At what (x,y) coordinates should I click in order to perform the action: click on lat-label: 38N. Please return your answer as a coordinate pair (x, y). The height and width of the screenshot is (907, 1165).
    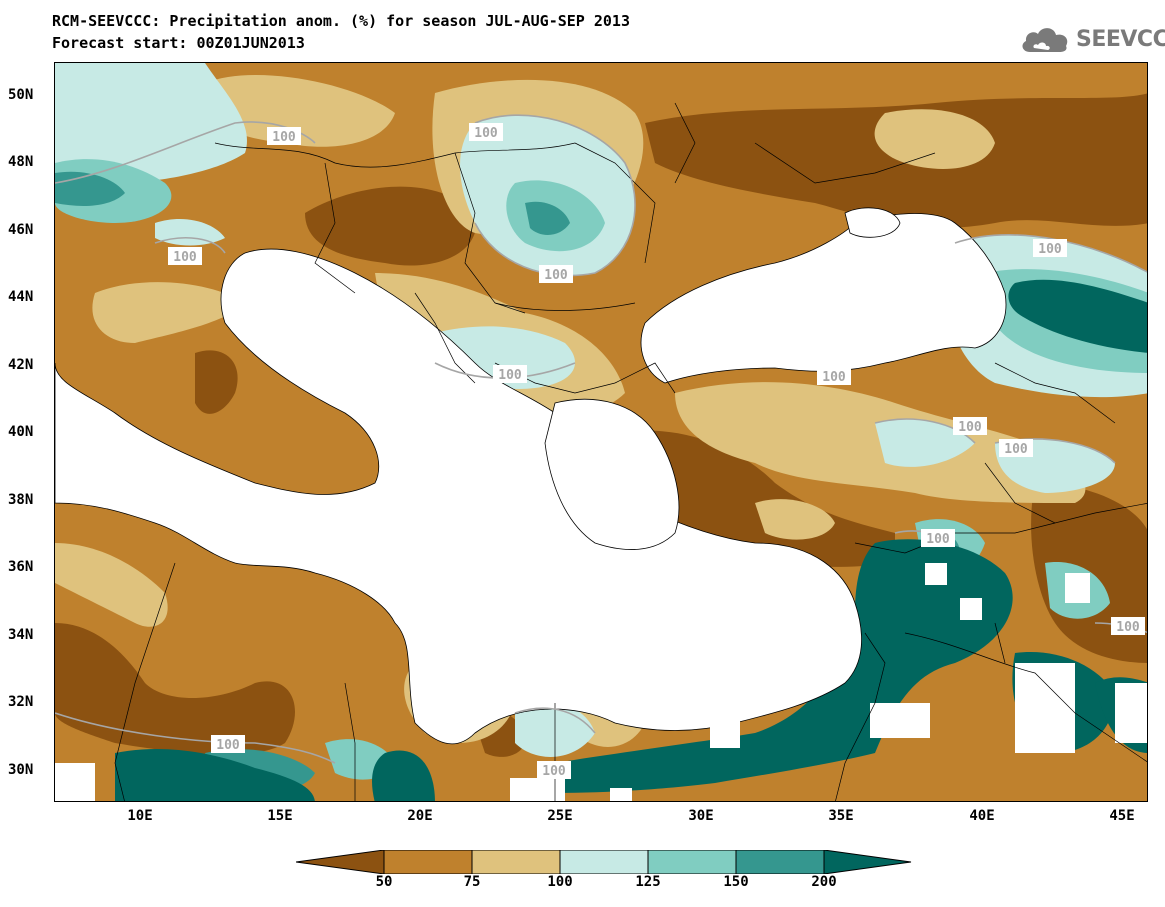
    Looking at the image, I should click on (21, 500).